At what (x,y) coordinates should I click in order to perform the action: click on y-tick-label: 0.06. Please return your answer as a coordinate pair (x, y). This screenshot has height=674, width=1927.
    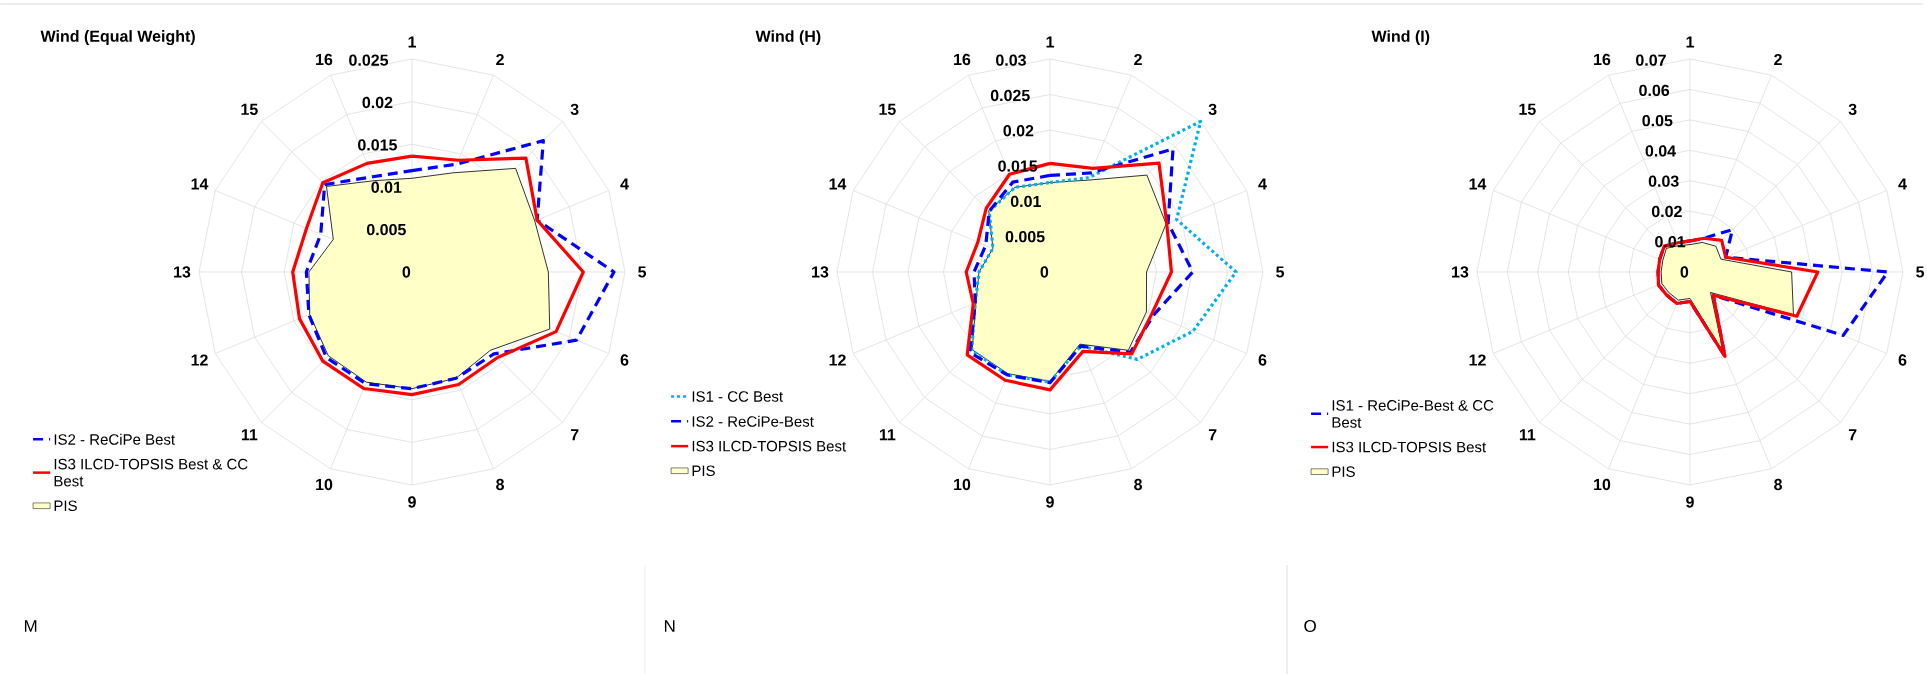
    Looking at the image, I should click on (1654, 90).